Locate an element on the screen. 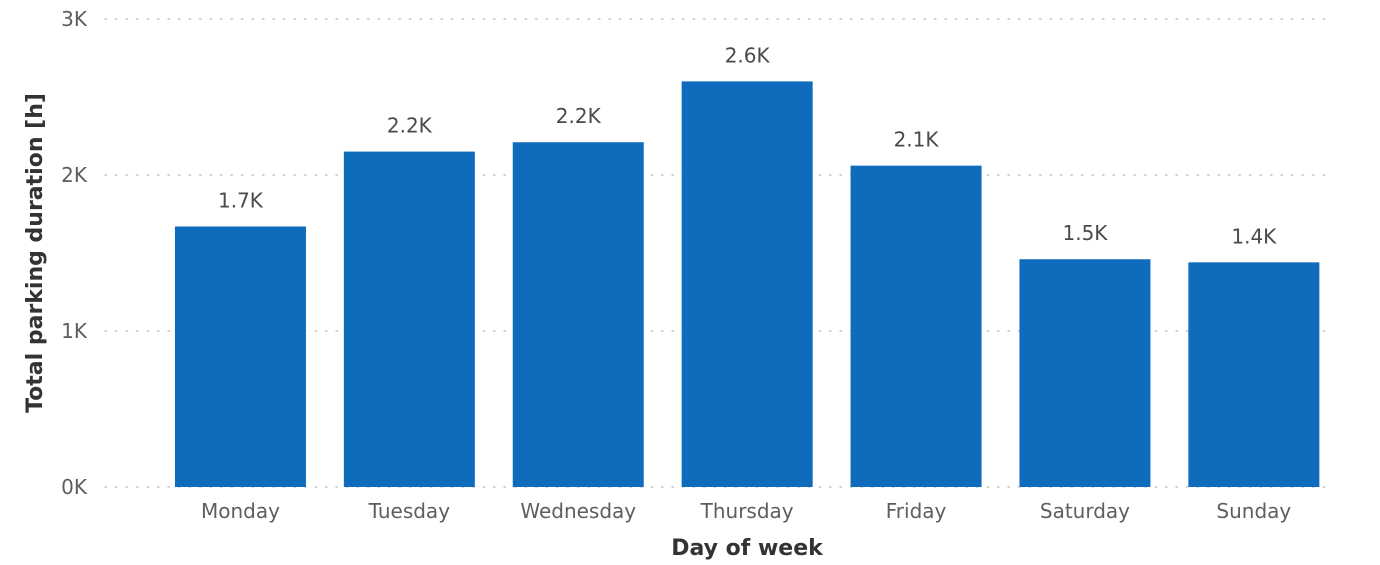 The height and width of the screenshot is (565, 1380). x-tick-label: Sunday is located at coordinates (1253, 511).